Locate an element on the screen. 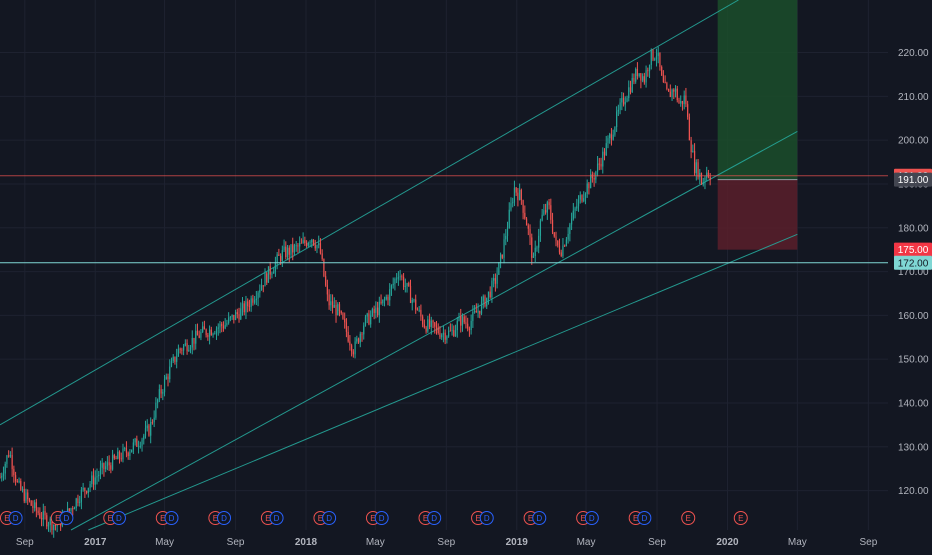 The width and height of the screenshot is (932, 555). x-tick-label: May is located at coordinates (797, 542).